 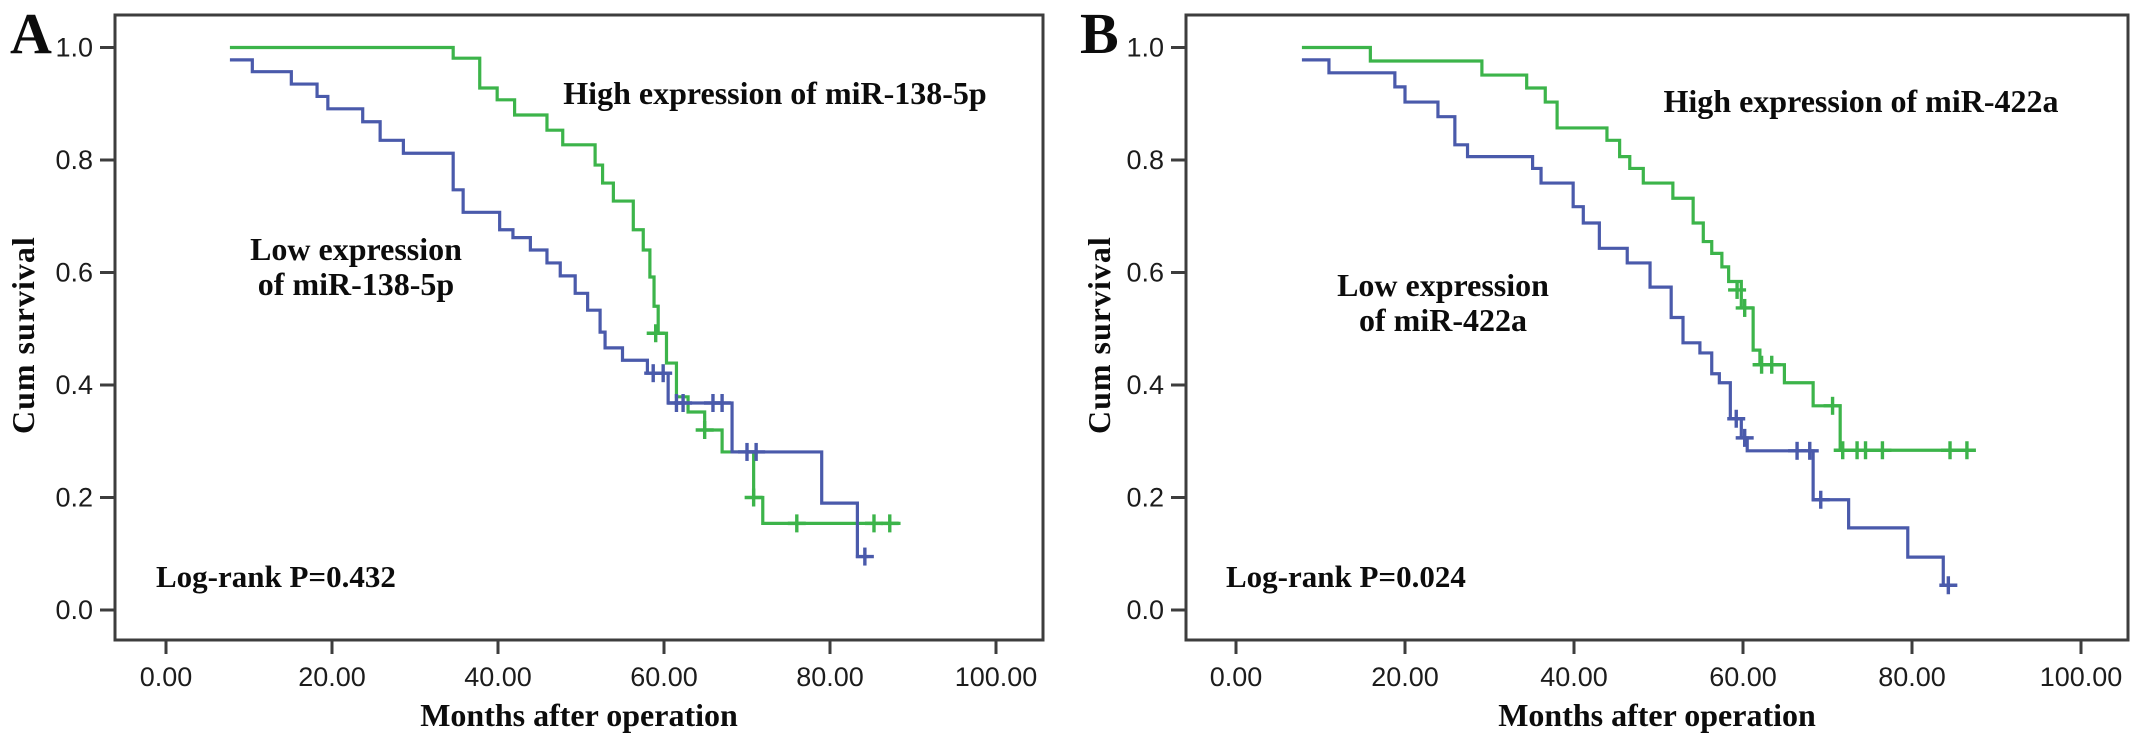 What do you see at coordinates (166, 677) in the screenshot?
I see `x-tick-label-A: 0.00` at bounding box center [166, 677].